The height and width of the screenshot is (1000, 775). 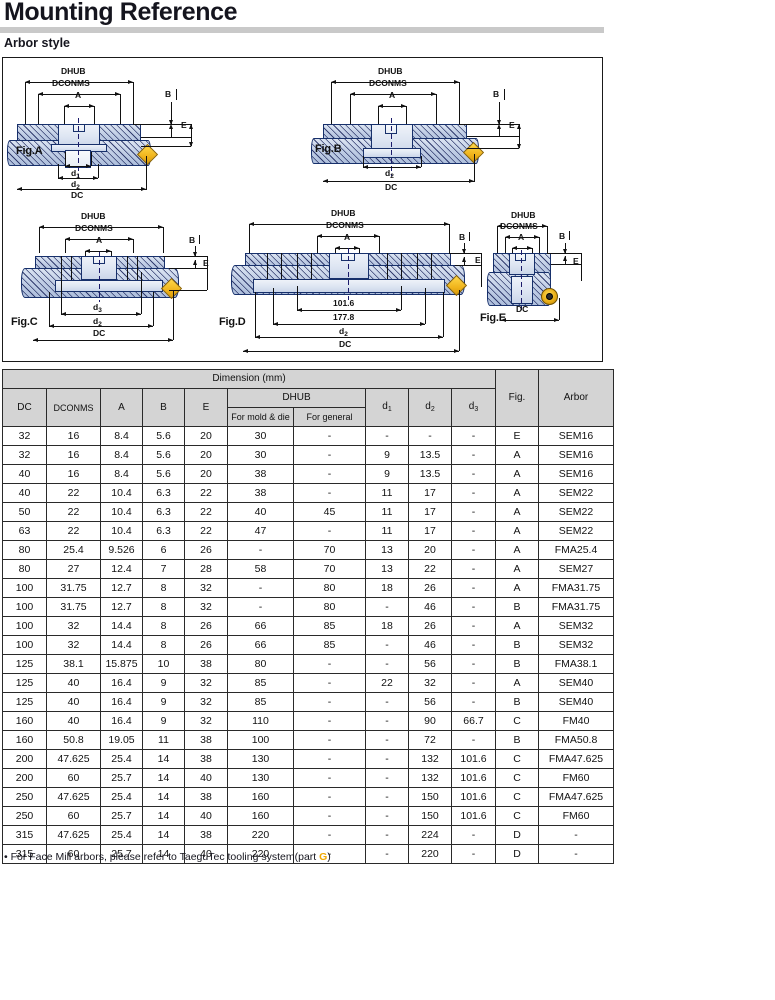 What do you see at coordinates (576, 664) in the screenshot?
I see `cell-arbor: FMA38.1` at bounding box center [576, 664].